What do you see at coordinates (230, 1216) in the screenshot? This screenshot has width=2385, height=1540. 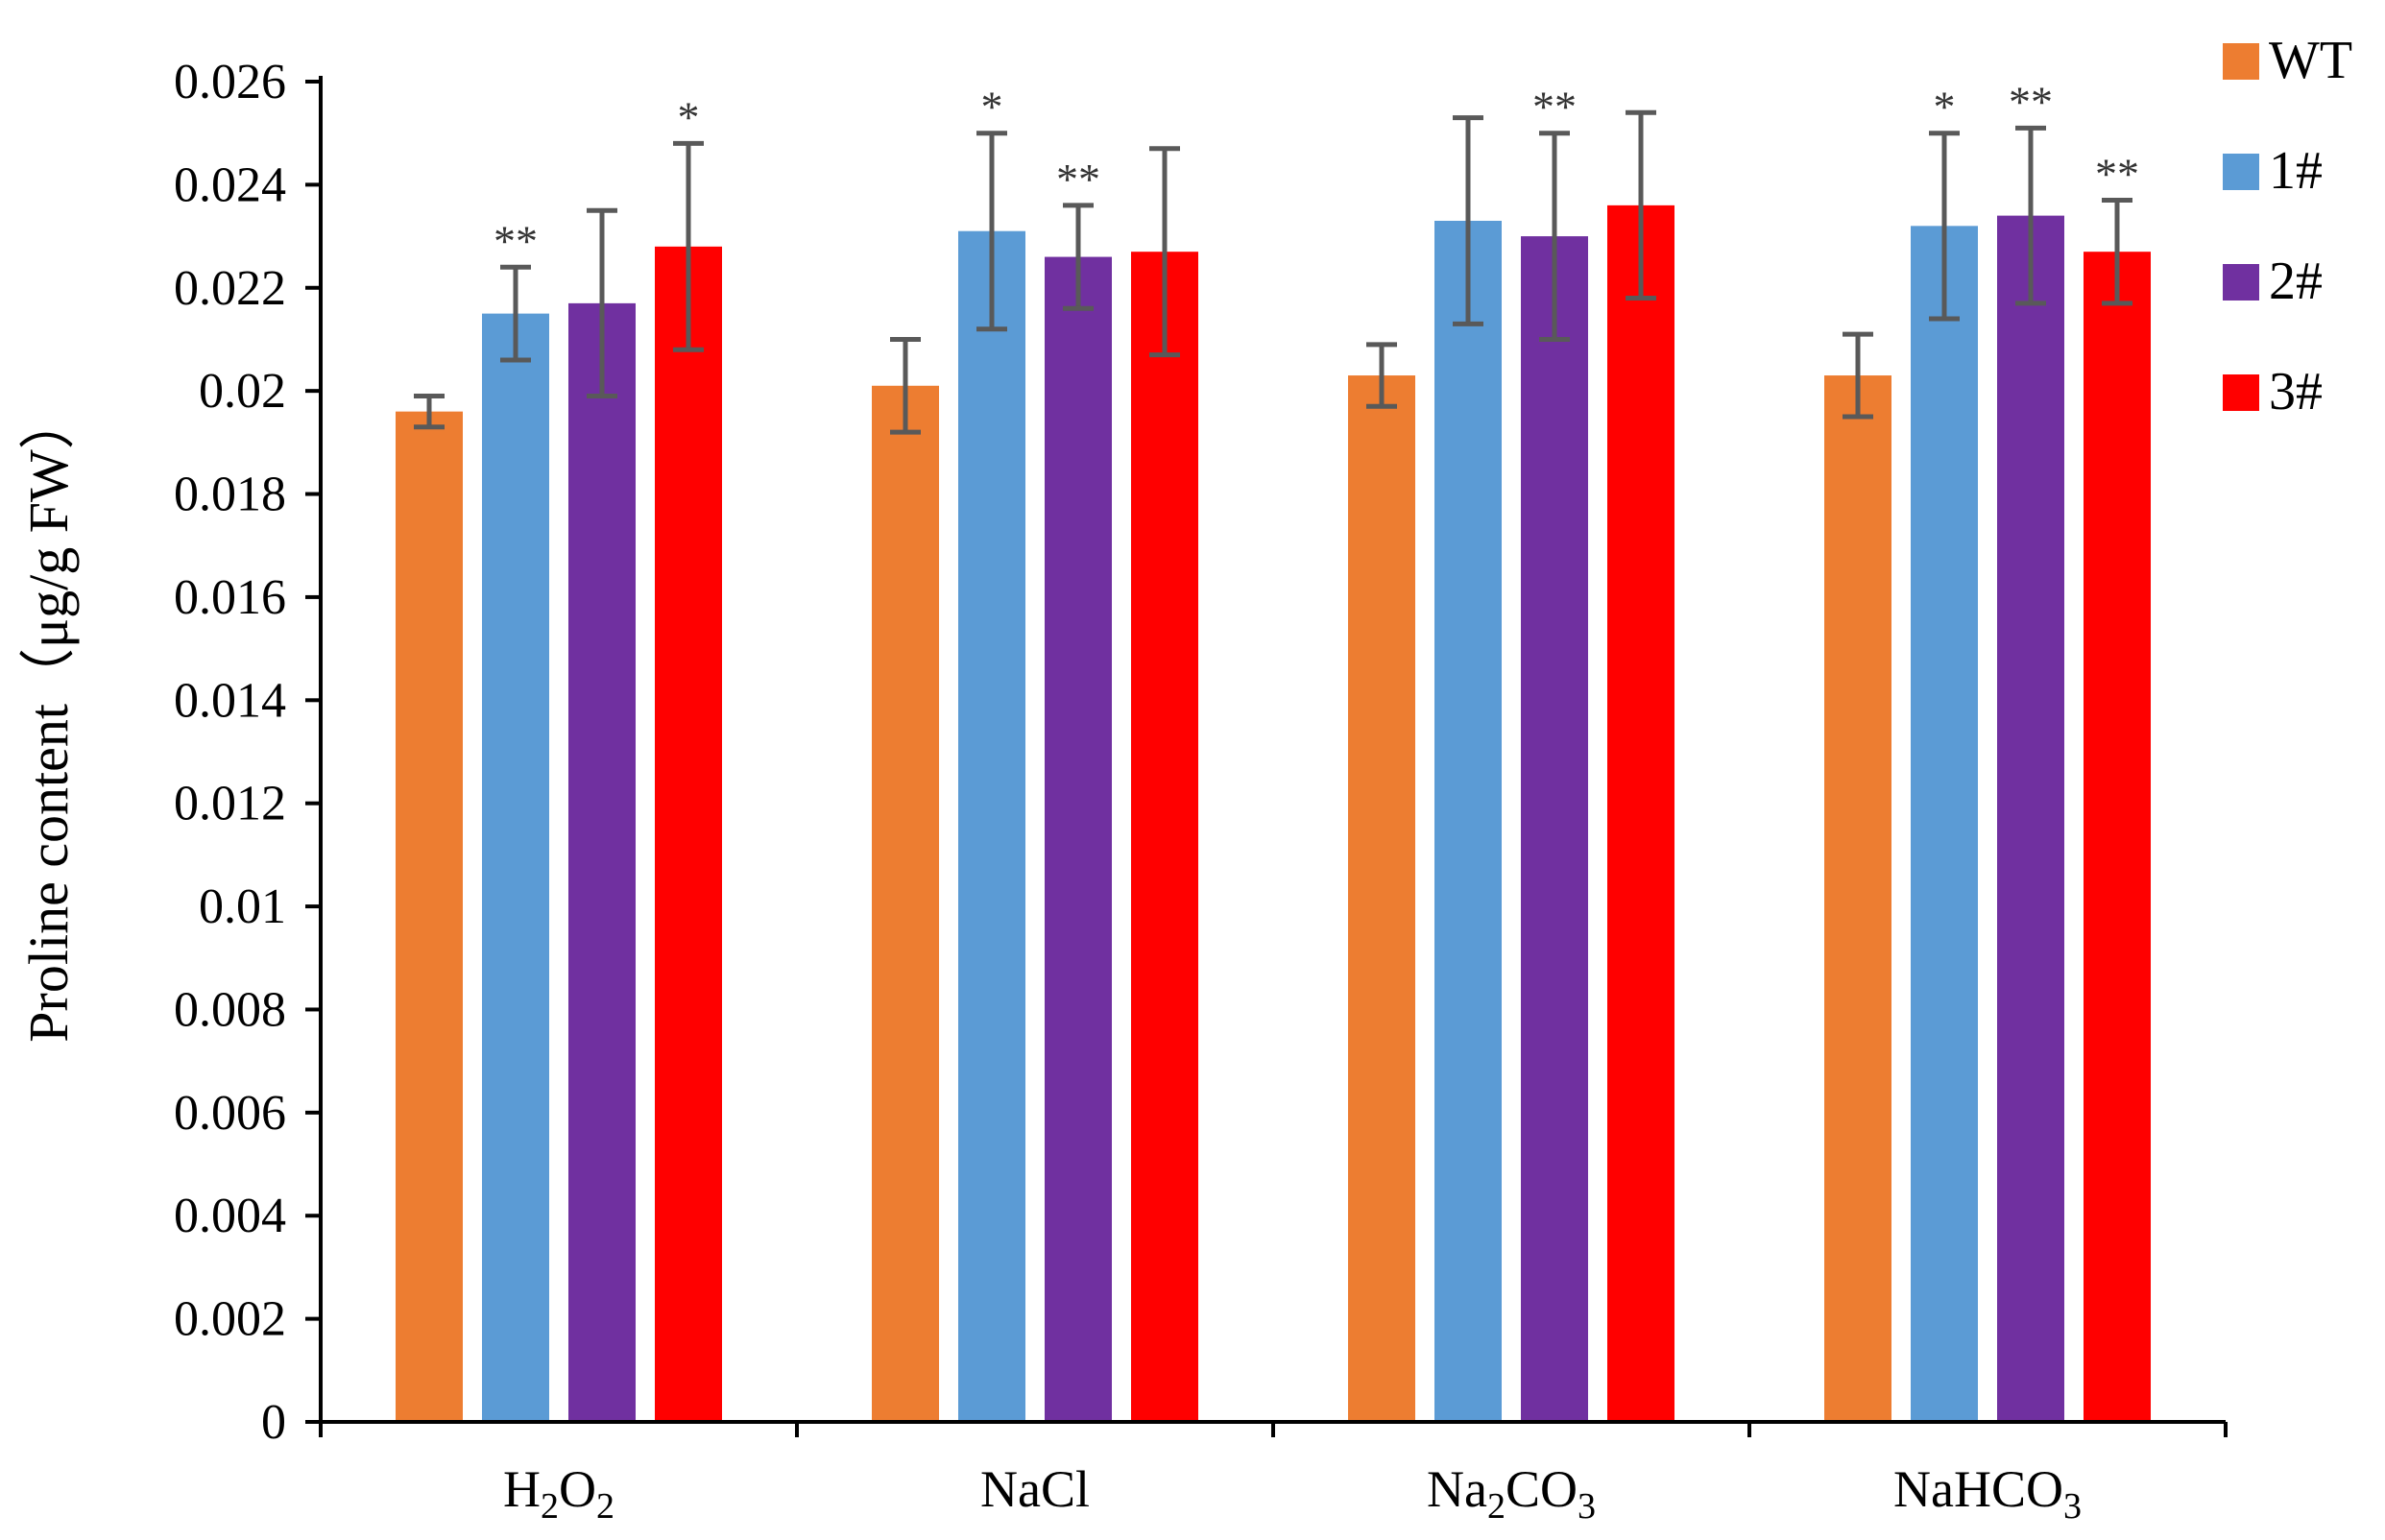 I see `y-tick-label: 0.004` at bounding box center [230, 1216].